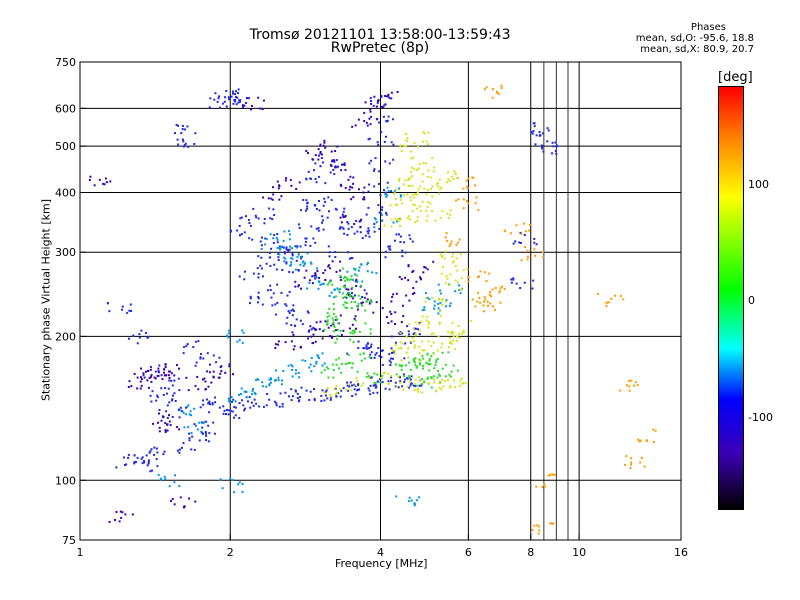 This screenshot has width=800, height=600. I want to click on y-tick-label: 200, so click(65, 336).